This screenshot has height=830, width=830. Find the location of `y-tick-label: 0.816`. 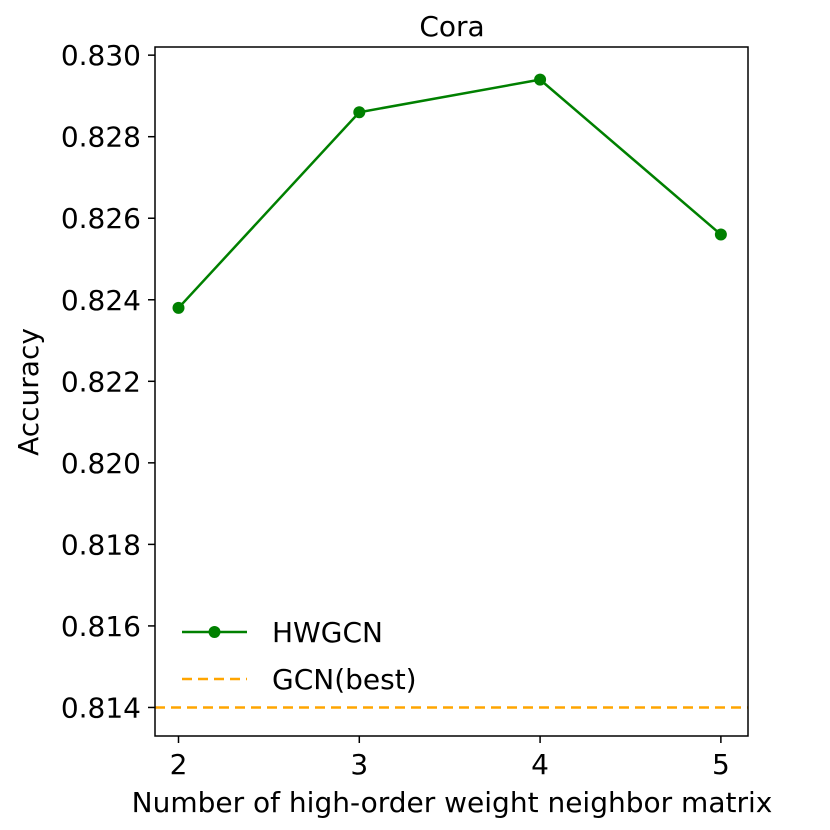

y-tick-label: 0.816 is located at coordinates (101, 626).